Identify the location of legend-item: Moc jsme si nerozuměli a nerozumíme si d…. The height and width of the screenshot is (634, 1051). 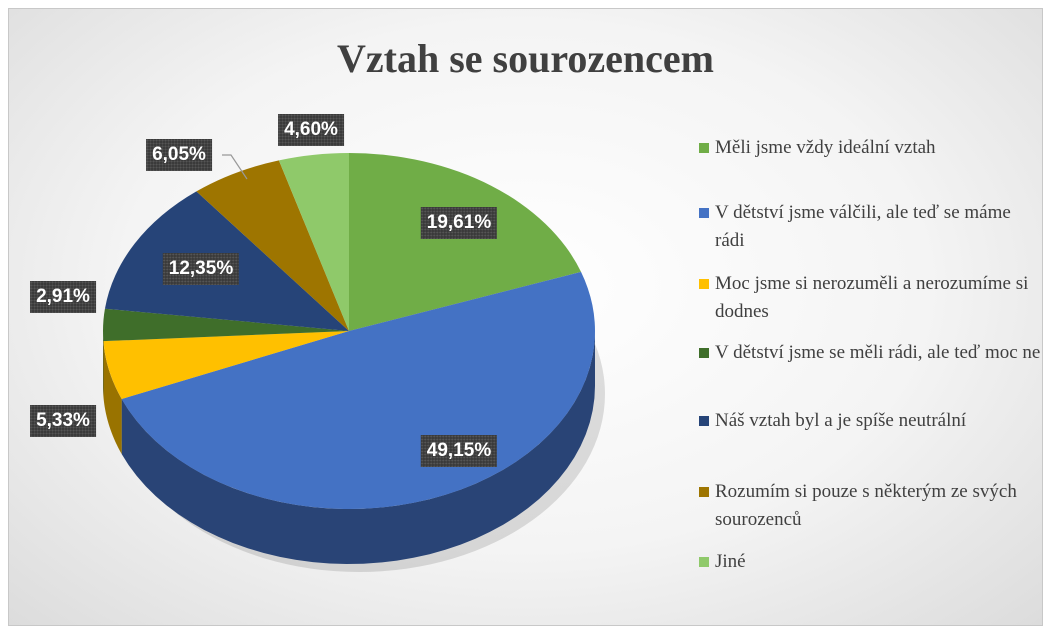
(870, 298).